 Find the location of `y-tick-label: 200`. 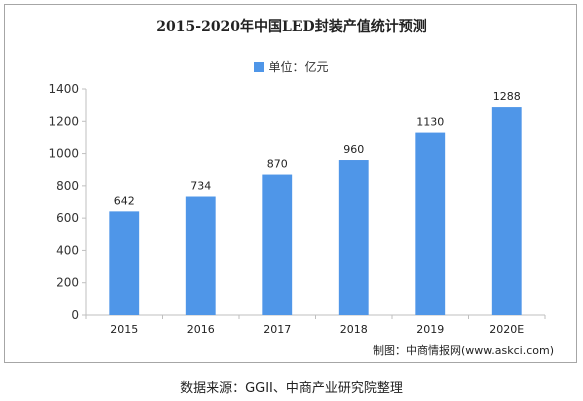

y-tick-label: 200 is located at coordinates (67, 283).